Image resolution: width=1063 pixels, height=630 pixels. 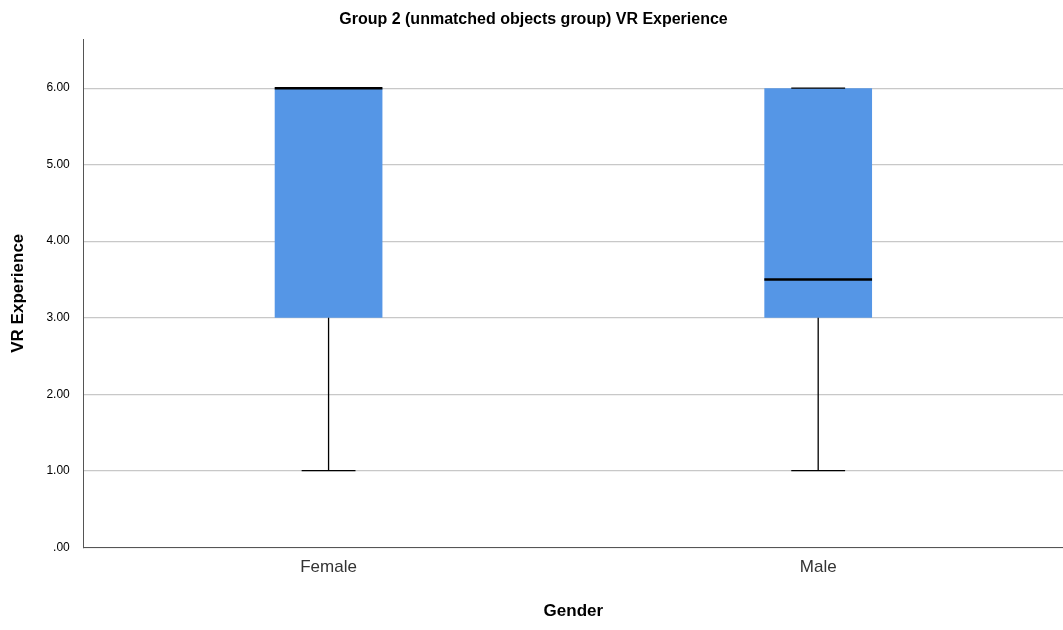 What do you see at coordinates (328, 567) in the screenshot?
I see `x-tick-label: Female` at bounding box center [328, 567].